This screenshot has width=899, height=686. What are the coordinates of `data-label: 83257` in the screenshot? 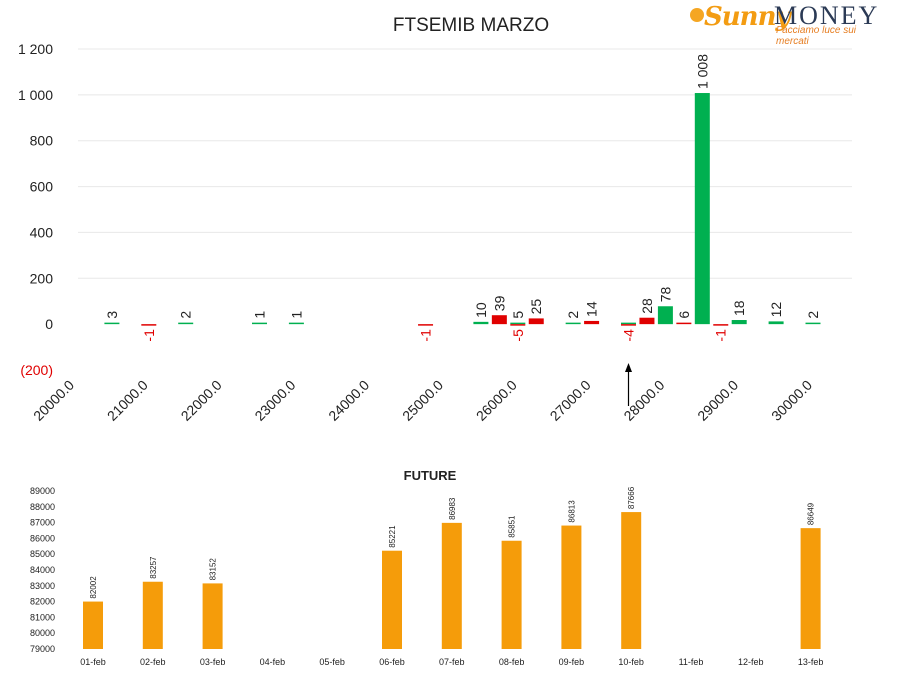 It's located at (153, 567).